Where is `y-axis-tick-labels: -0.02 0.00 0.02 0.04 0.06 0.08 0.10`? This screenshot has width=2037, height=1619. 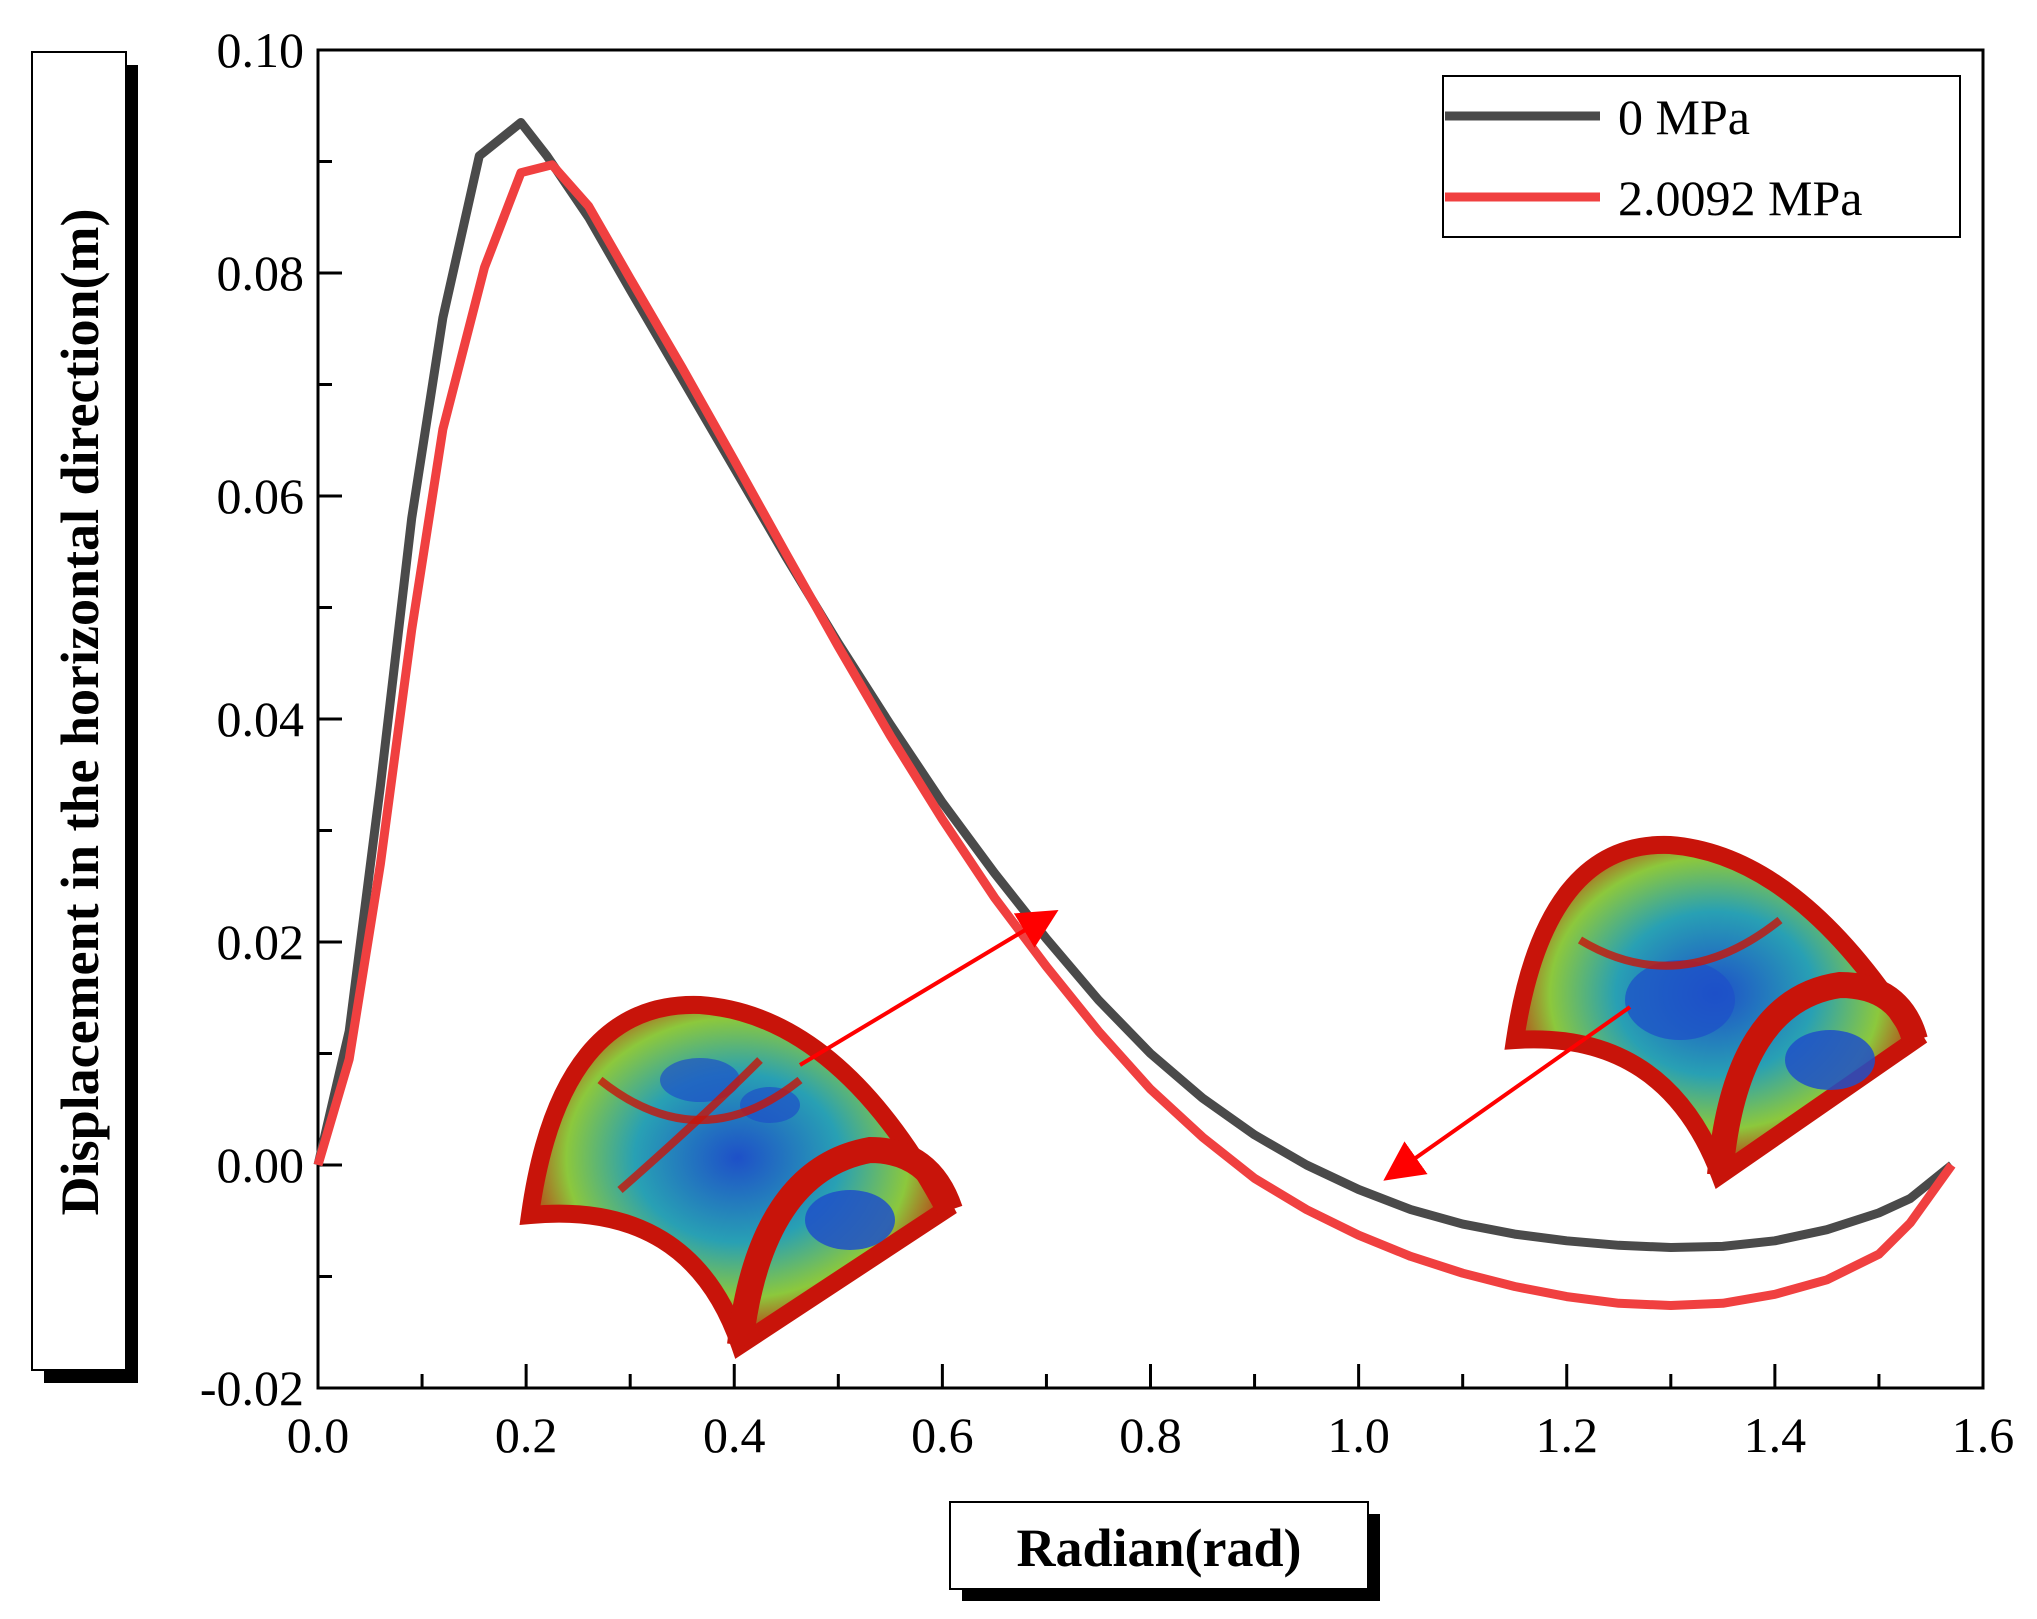
y-axis-tick-labels: -0.02 0.00 0.02 0.04 0.06 0.08 0.10 is located at coordinates (252, 719).